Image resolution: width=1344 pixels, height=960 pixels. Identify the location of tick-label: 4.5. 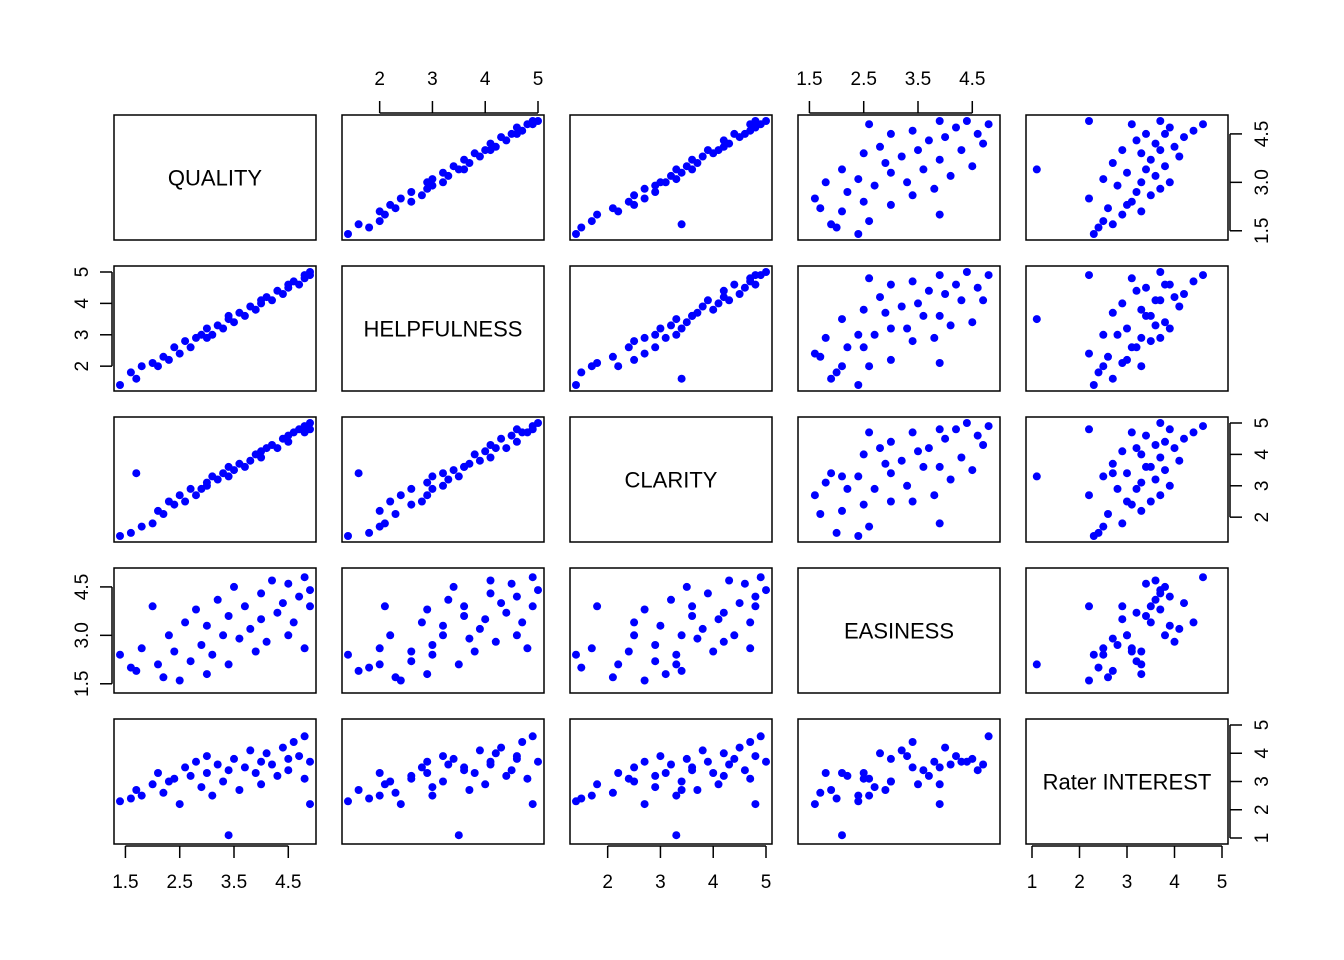
(82, 587).